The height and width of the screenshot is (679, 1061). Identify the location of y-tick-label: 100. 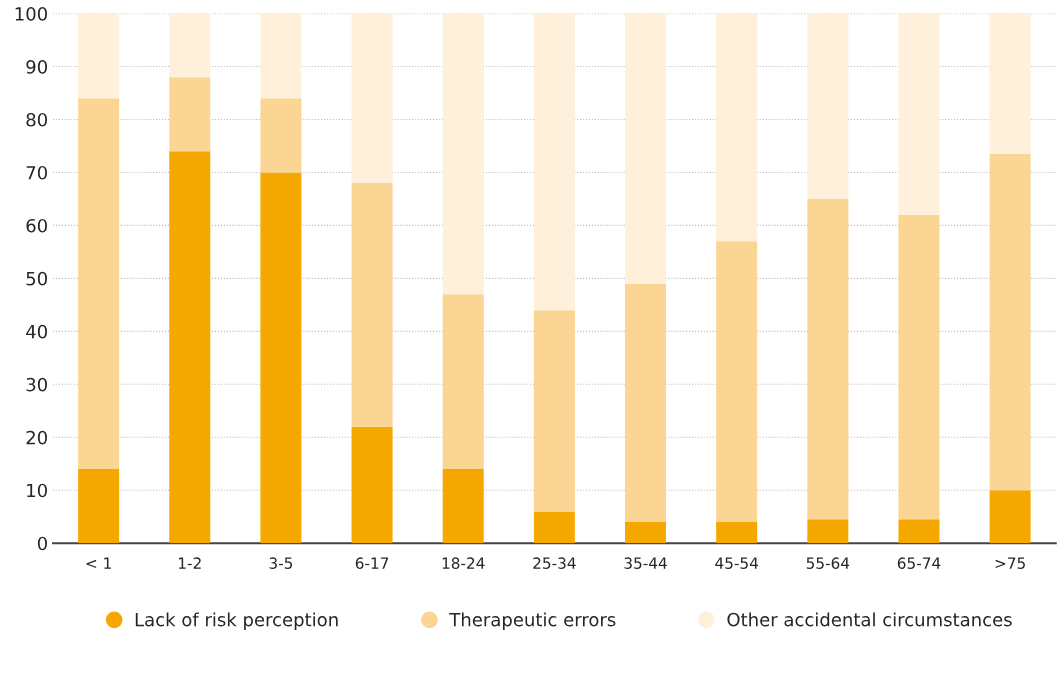
(31, 14).